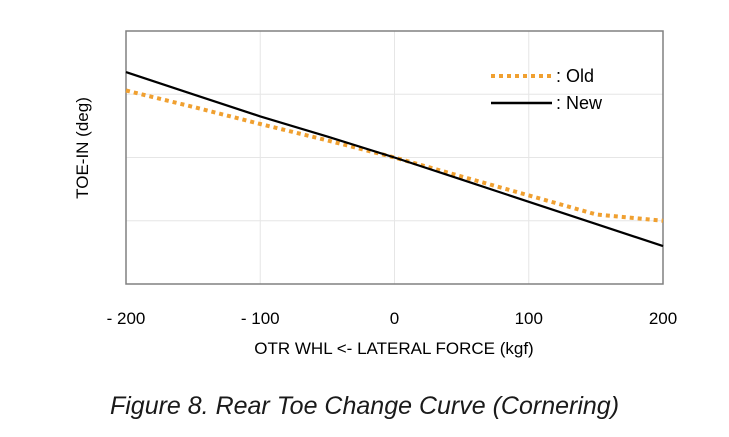  Describe the element at coordinates (663, 318) in the screenshot. I see `x-tick-label: 200` at that location.